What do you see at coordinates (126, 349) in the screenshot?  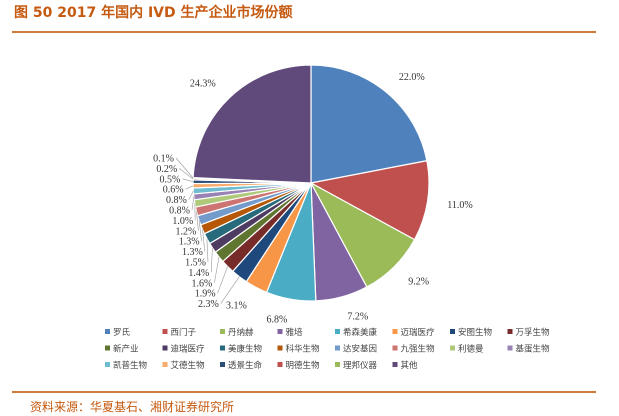 I see `legend-label-8: 新产业` at bounding box center [126, 349].